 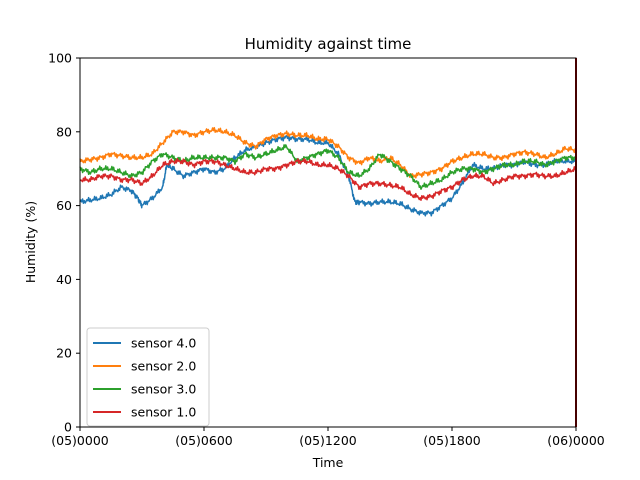 What do you see at coordinates (163, 412) in the screenshot?
I see `legend-label: sensor 1.0` at bounding box center [163, 412].